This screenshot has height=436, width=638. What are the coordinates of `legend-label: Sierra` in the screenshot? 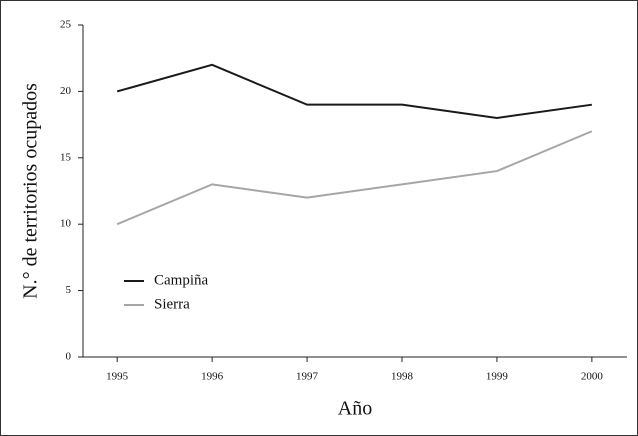 It's located at (172, 304).